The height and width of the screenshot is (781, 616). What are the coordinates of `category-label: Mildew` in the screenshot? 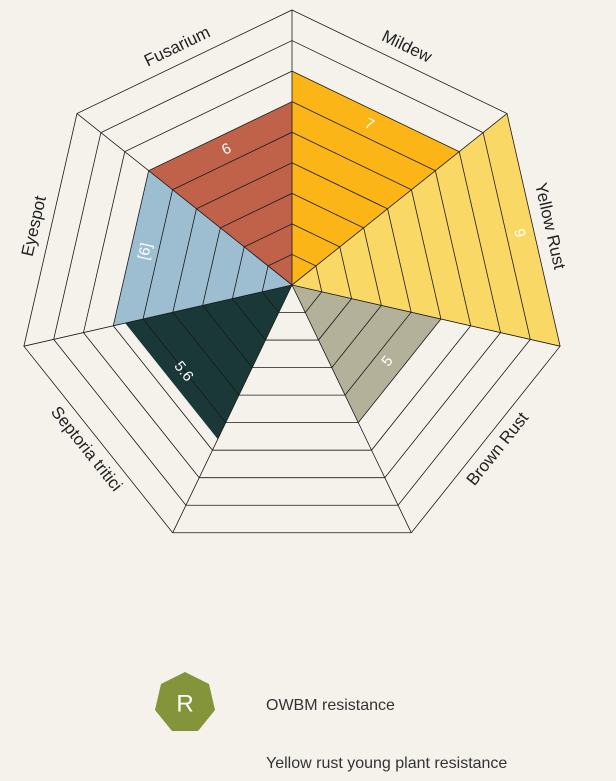 It's located at (407, 46).